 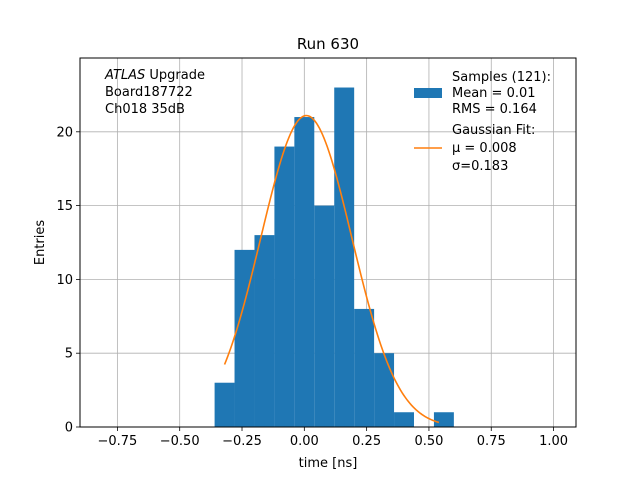 I want to click on y-axis-ticks: 0 5 10 15 20, so click(x=68, y=280).